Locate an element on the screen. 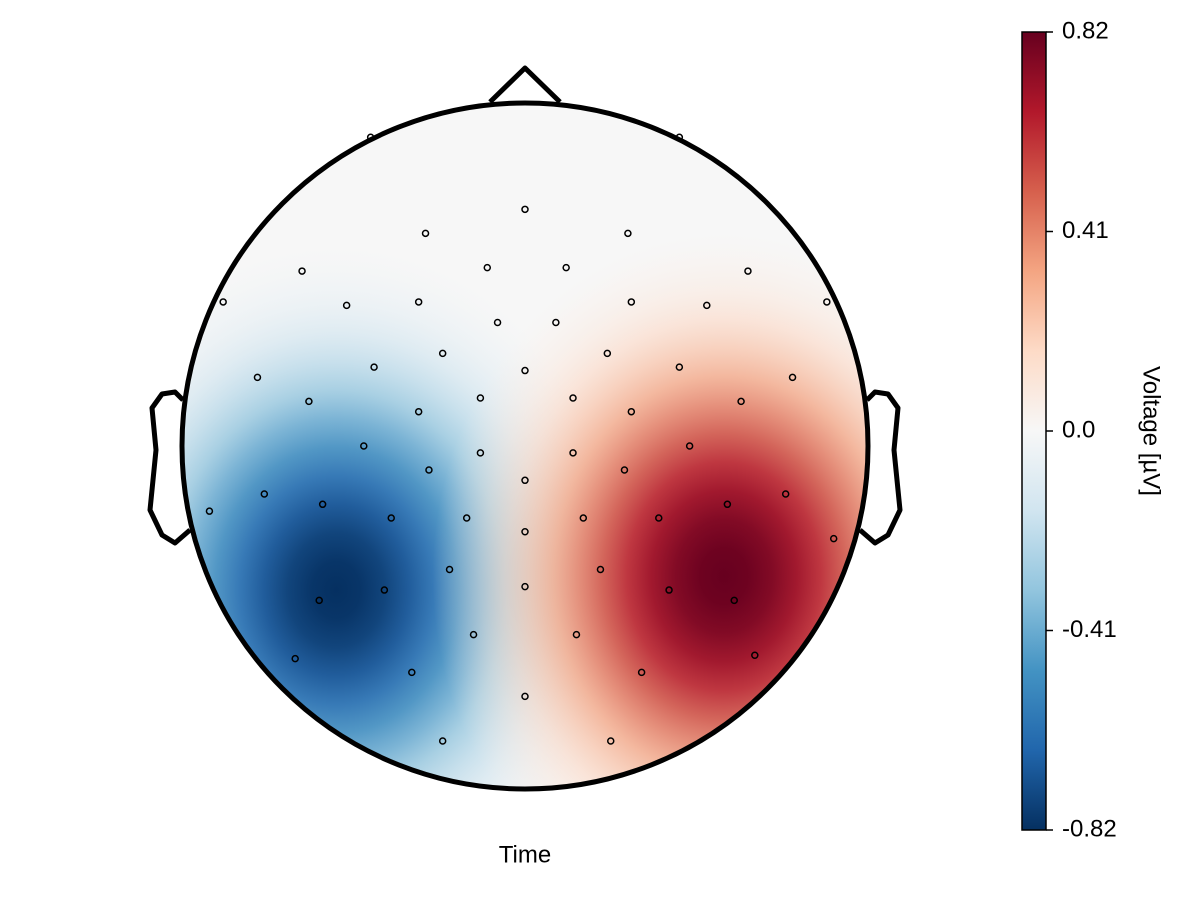 Image resolution: width=1200 pixels, height=905 pixels. colorbar-tick-label: 0.0 is located at coordinates (1078, 429).